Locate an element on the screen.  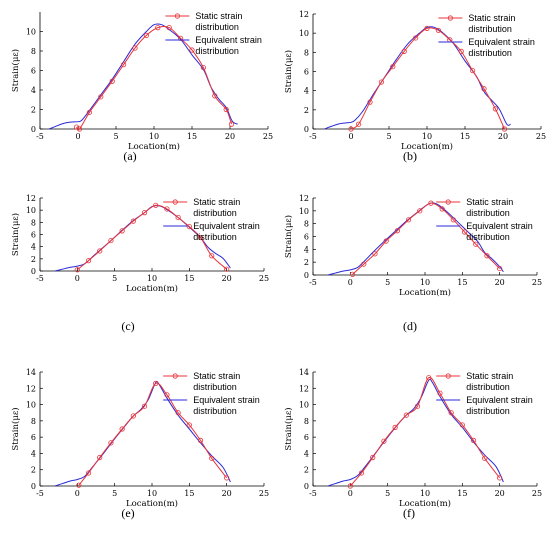
equivalent-strain-line is located at coordinates (143, 76).